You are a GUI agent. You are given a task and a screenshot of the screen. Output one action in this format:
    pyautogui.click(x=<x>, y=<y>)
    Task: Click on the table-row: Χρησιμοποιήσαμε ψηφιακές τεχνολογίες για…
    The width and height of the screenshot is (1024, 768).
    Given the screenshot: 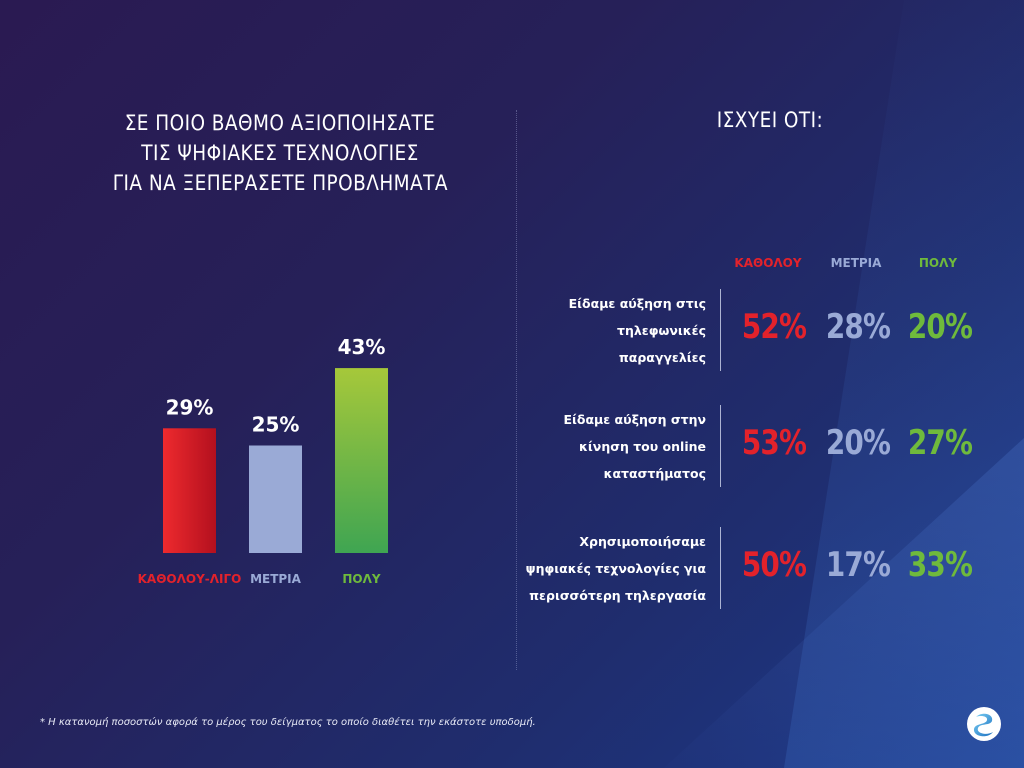 What is the action you would take?
    pyautogui.click(x=760, y=568)
    